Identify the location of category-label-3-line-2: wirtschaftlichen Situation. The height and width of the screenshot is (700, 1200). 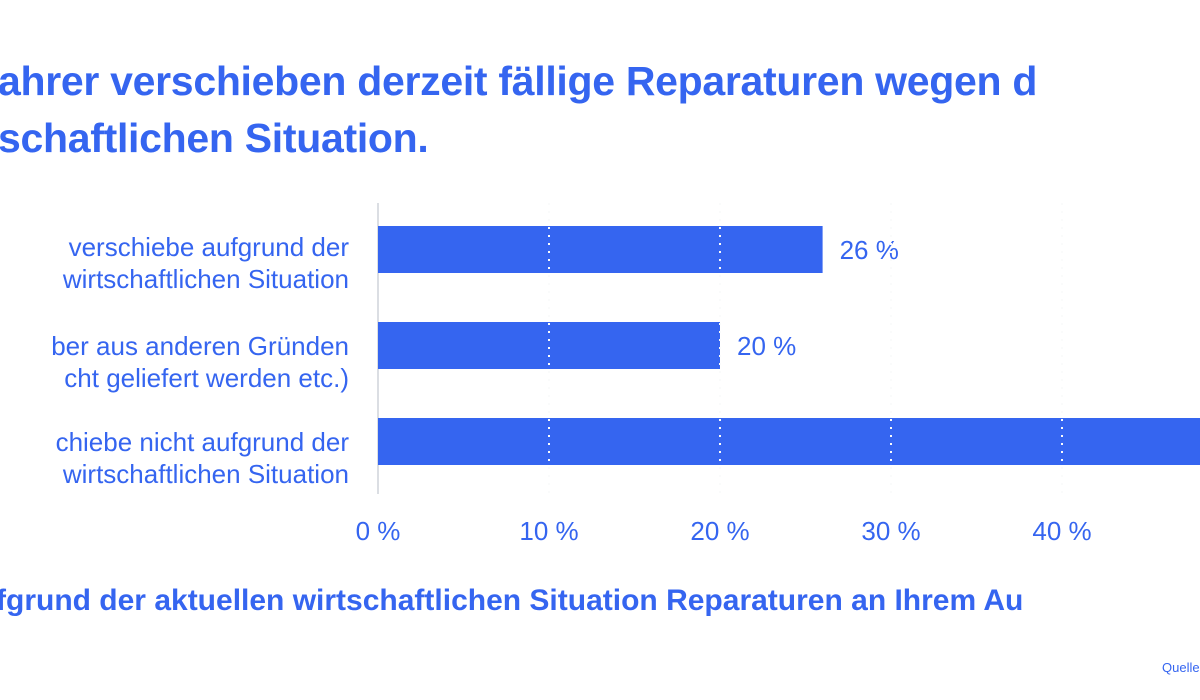
(205, 474).